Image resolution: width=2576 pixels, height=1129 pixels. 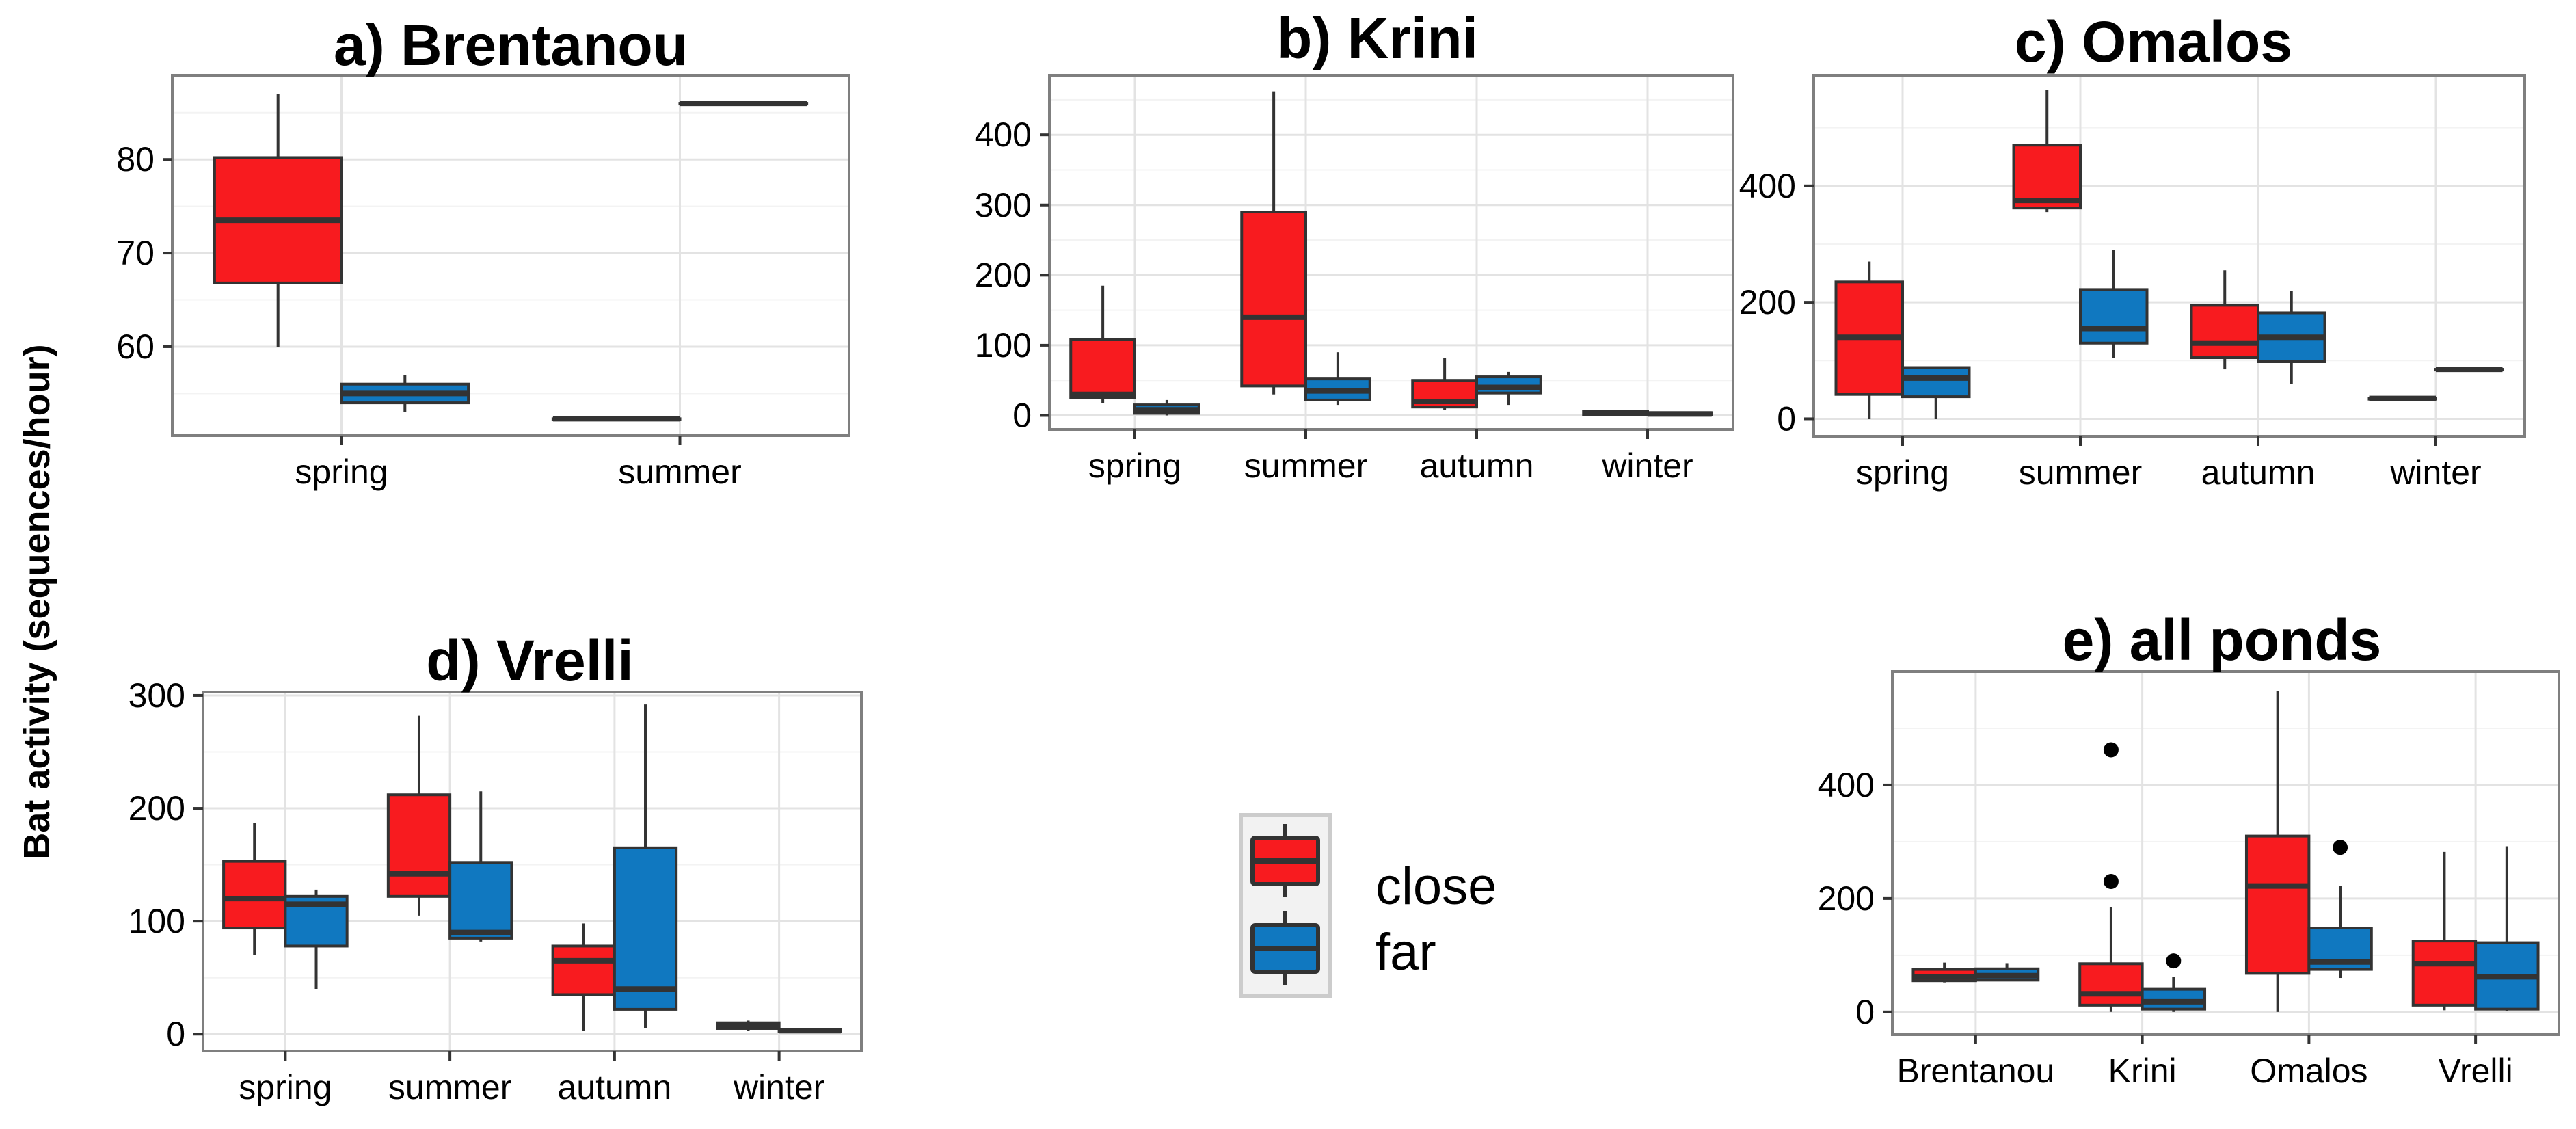 I want to click on panel-c-x-axis: spring summer autumn winter, so click(x=2169, y=464).